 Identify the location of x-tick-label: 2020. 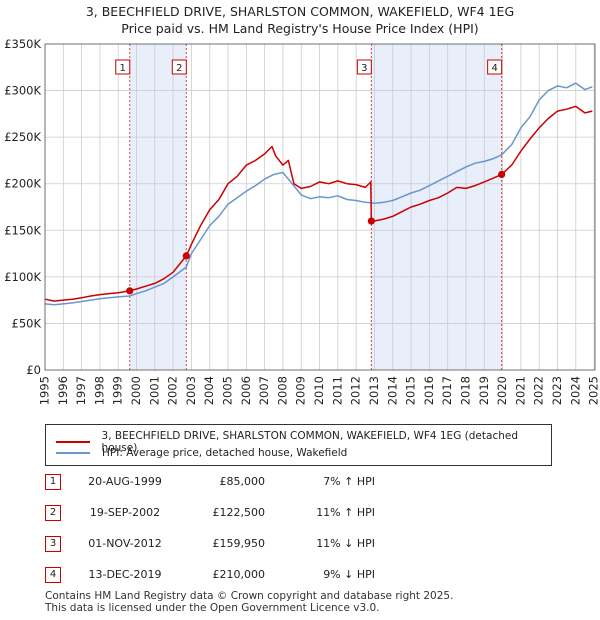
(502, 390).